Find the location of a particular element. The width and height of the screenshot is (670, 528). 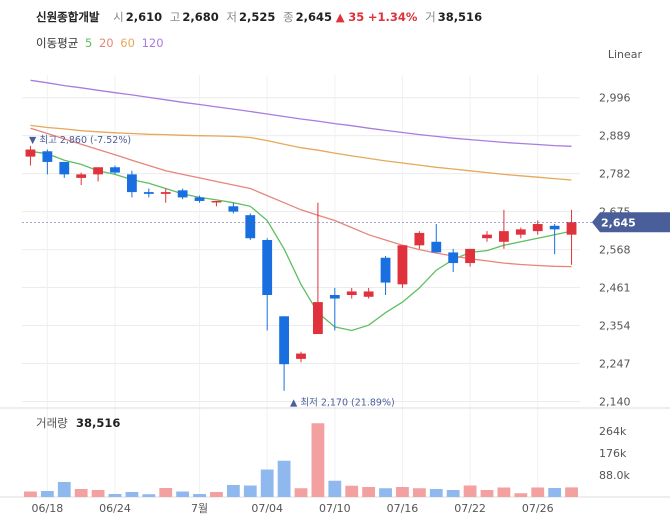

x-tick-label: 07/26 is located at coordinates (538, 508).